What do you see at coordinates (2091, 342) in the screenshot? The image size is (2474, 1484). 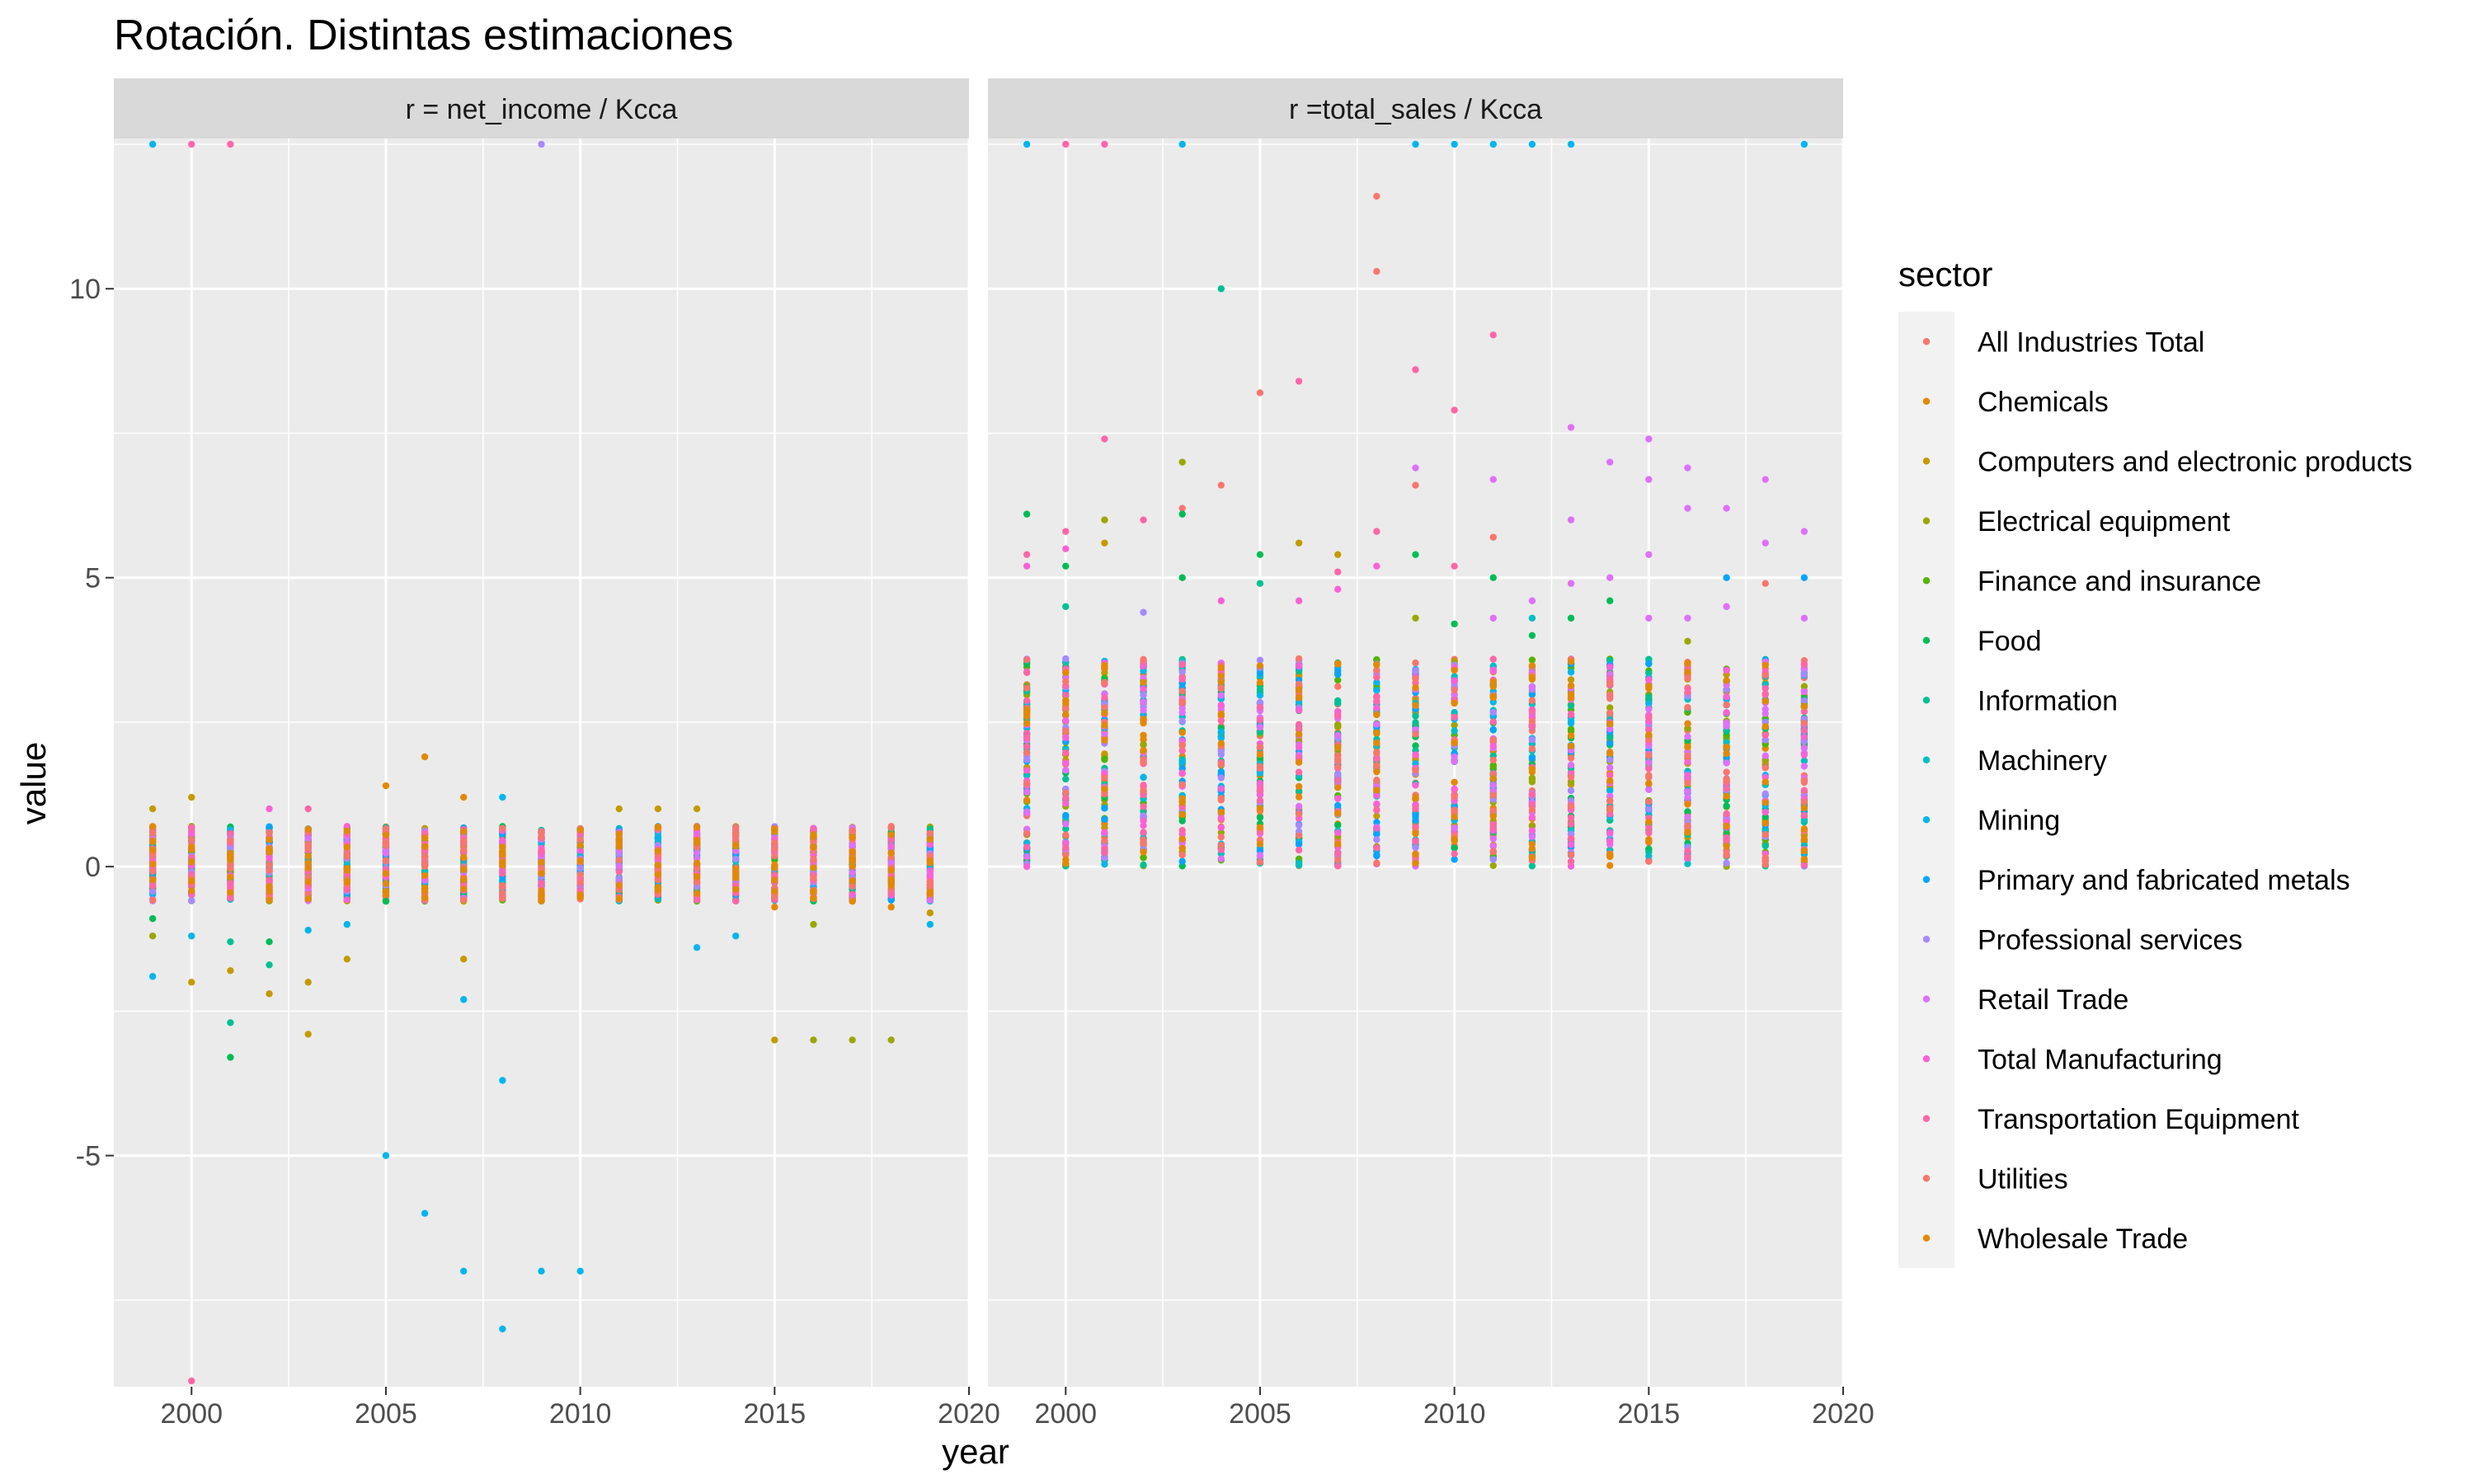 I see `legend-label-1: All Industries Total` at bounding box center [2091, 342].